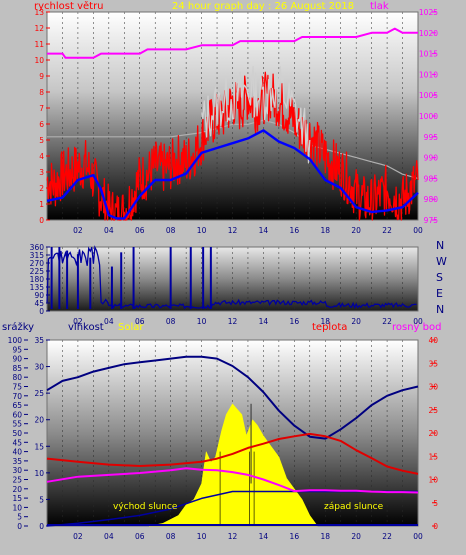 The height and width of the screenshot is (555, 466). What do you see at coordinates (325, 230) in the screenshot?
I see `wind-pressure-x-tick-label: 18` at bounding box center [325, 230].